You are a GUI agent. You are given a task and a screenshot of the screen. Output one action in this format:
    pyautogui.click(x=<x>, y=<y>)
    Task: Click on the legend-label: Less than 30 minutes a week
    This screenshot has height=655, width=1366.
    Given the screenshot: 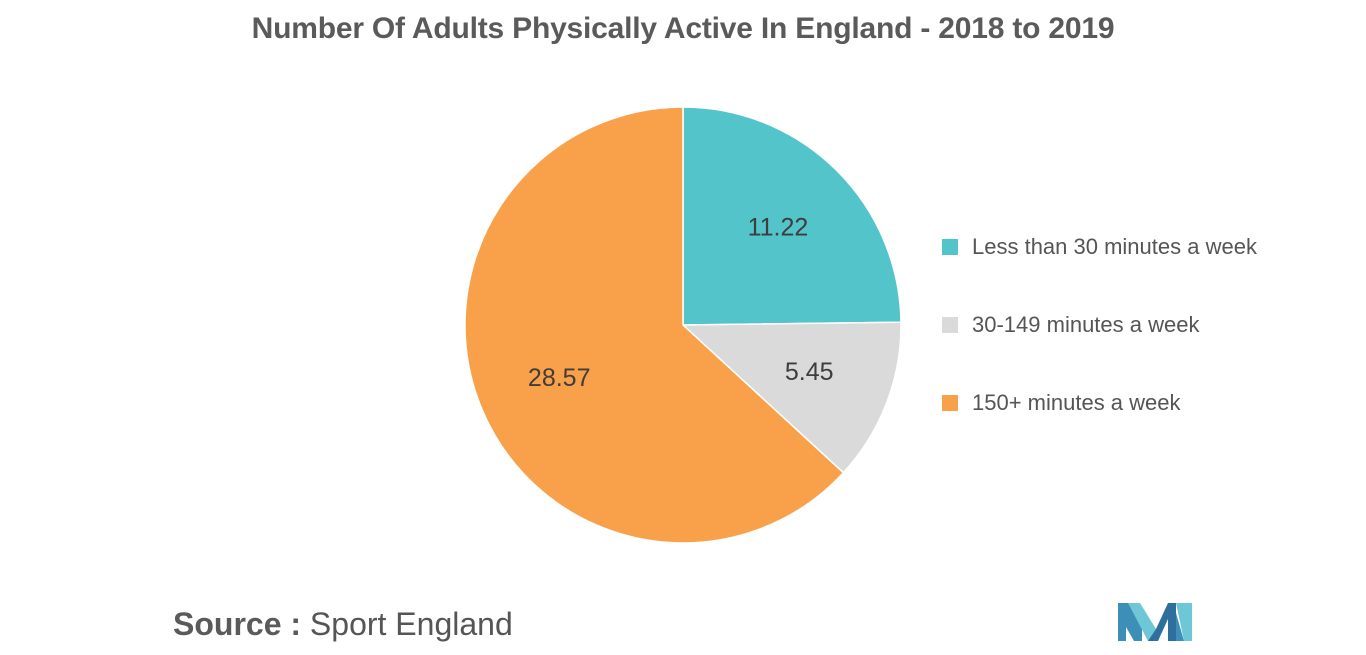 What is the action you would take?
    pyautogui.click(x=1114, y=246)
    